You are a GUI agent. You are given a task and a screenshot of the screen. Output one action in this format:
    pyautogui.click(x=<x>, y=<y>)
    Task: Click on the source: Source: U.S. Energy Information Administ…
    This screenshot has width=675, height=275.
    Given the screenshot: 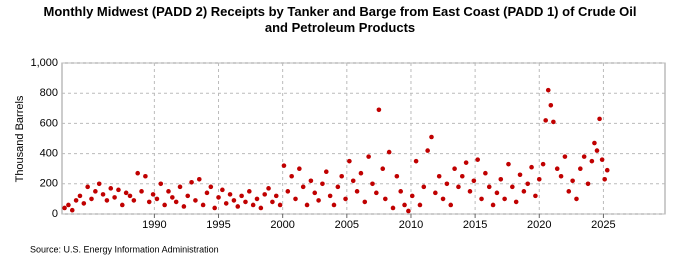 What is the action you would take?
    pyautogui.click(x=124, y=249)
    